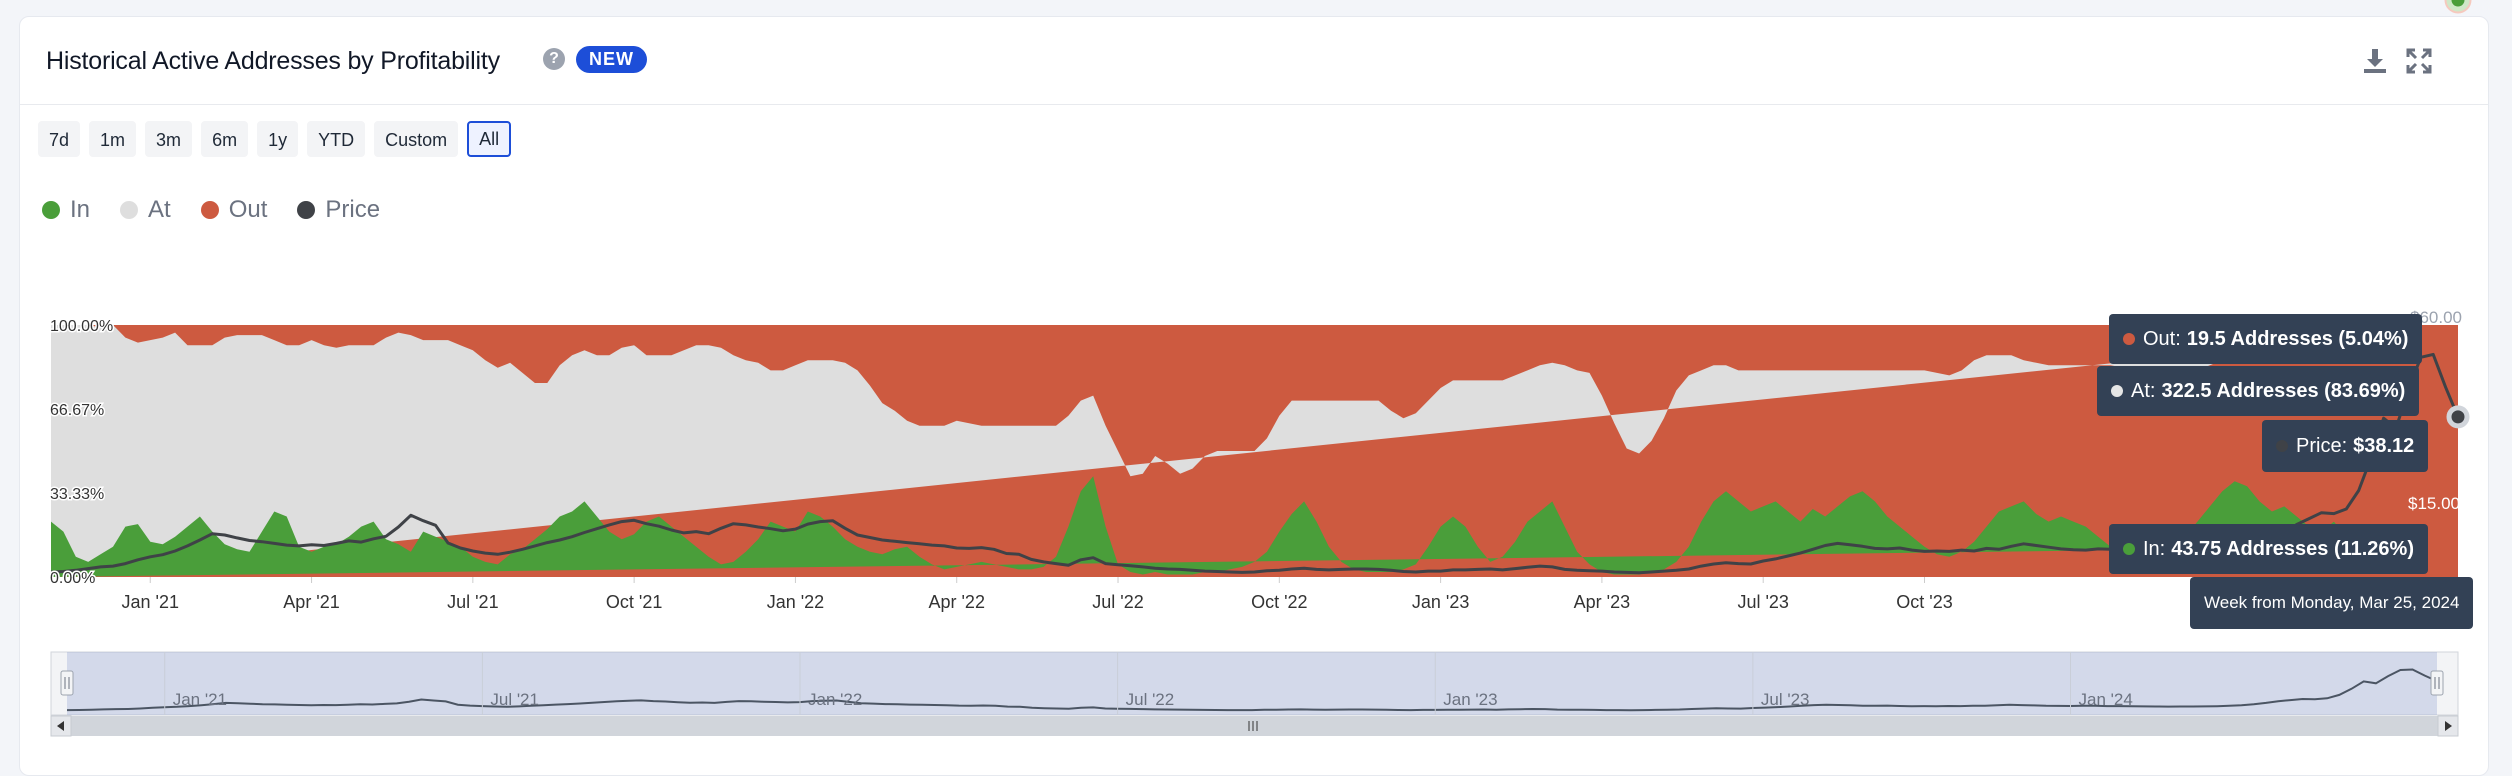 This screenshot has height=776, width=2512. What do you see at coordinates (611, 59) in the screenshot?
I see `new-badge: NEW` at bounding box center [611, 59].